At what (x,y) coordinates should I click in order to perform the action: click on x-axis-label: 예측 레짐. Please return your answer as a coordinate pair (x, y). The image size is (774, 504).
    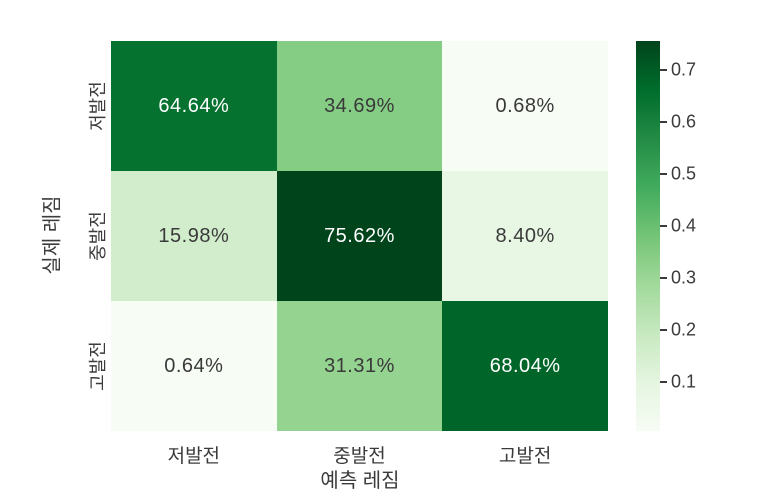
    Looking at the image, I should click on (360, 481).